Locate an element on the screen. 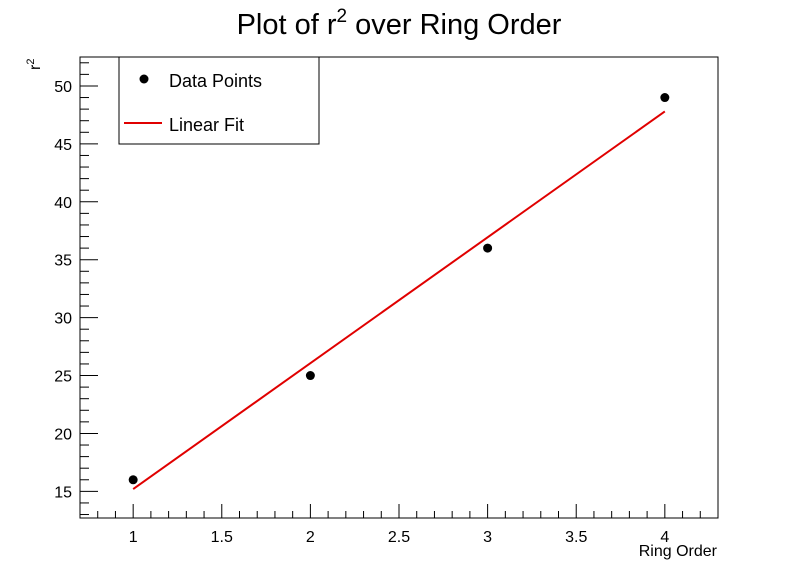  y-tick-label: 25 is located at coordinates (63, 377).